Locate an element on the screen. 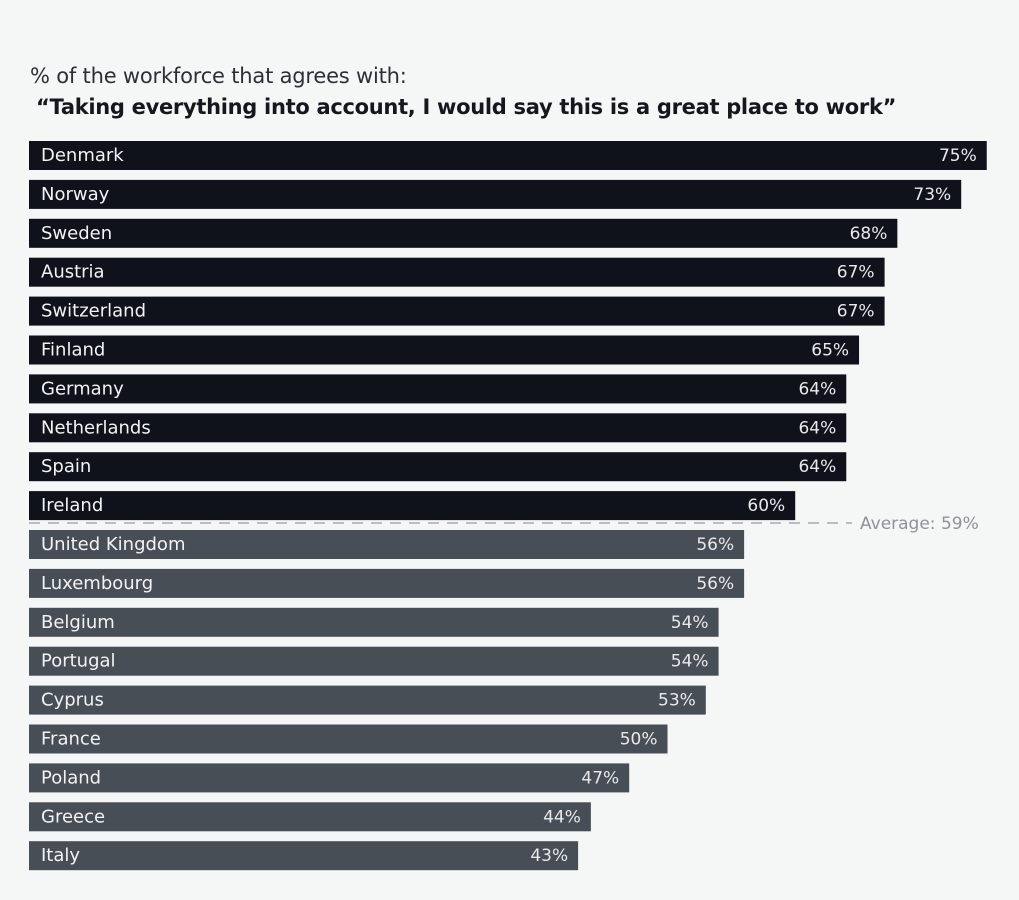  value-label: 73% is located at coordinates (932, 195).